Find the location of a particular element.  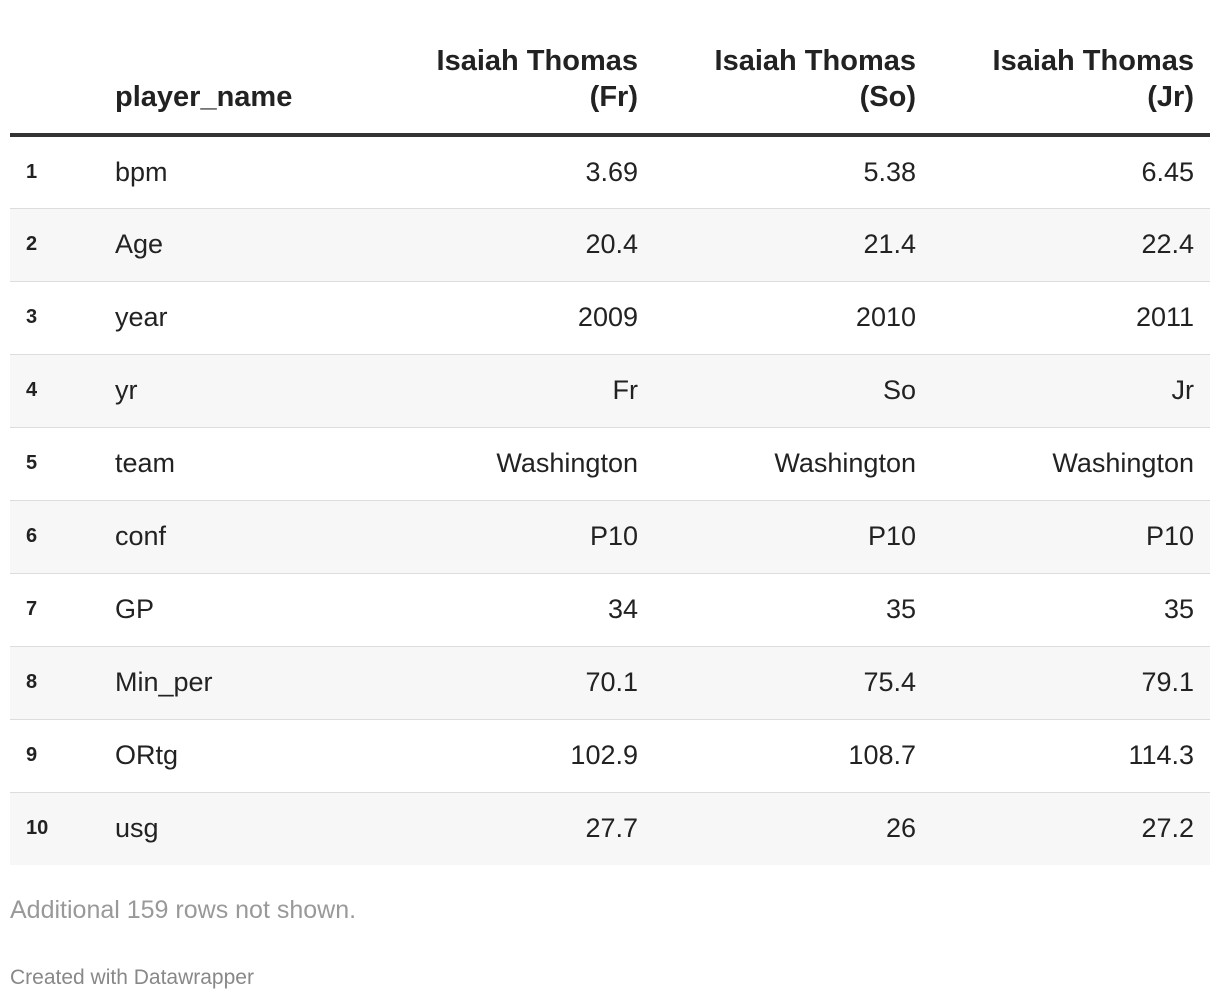

row-value-cell: 22.4 is located at coordinates (1071, 245).